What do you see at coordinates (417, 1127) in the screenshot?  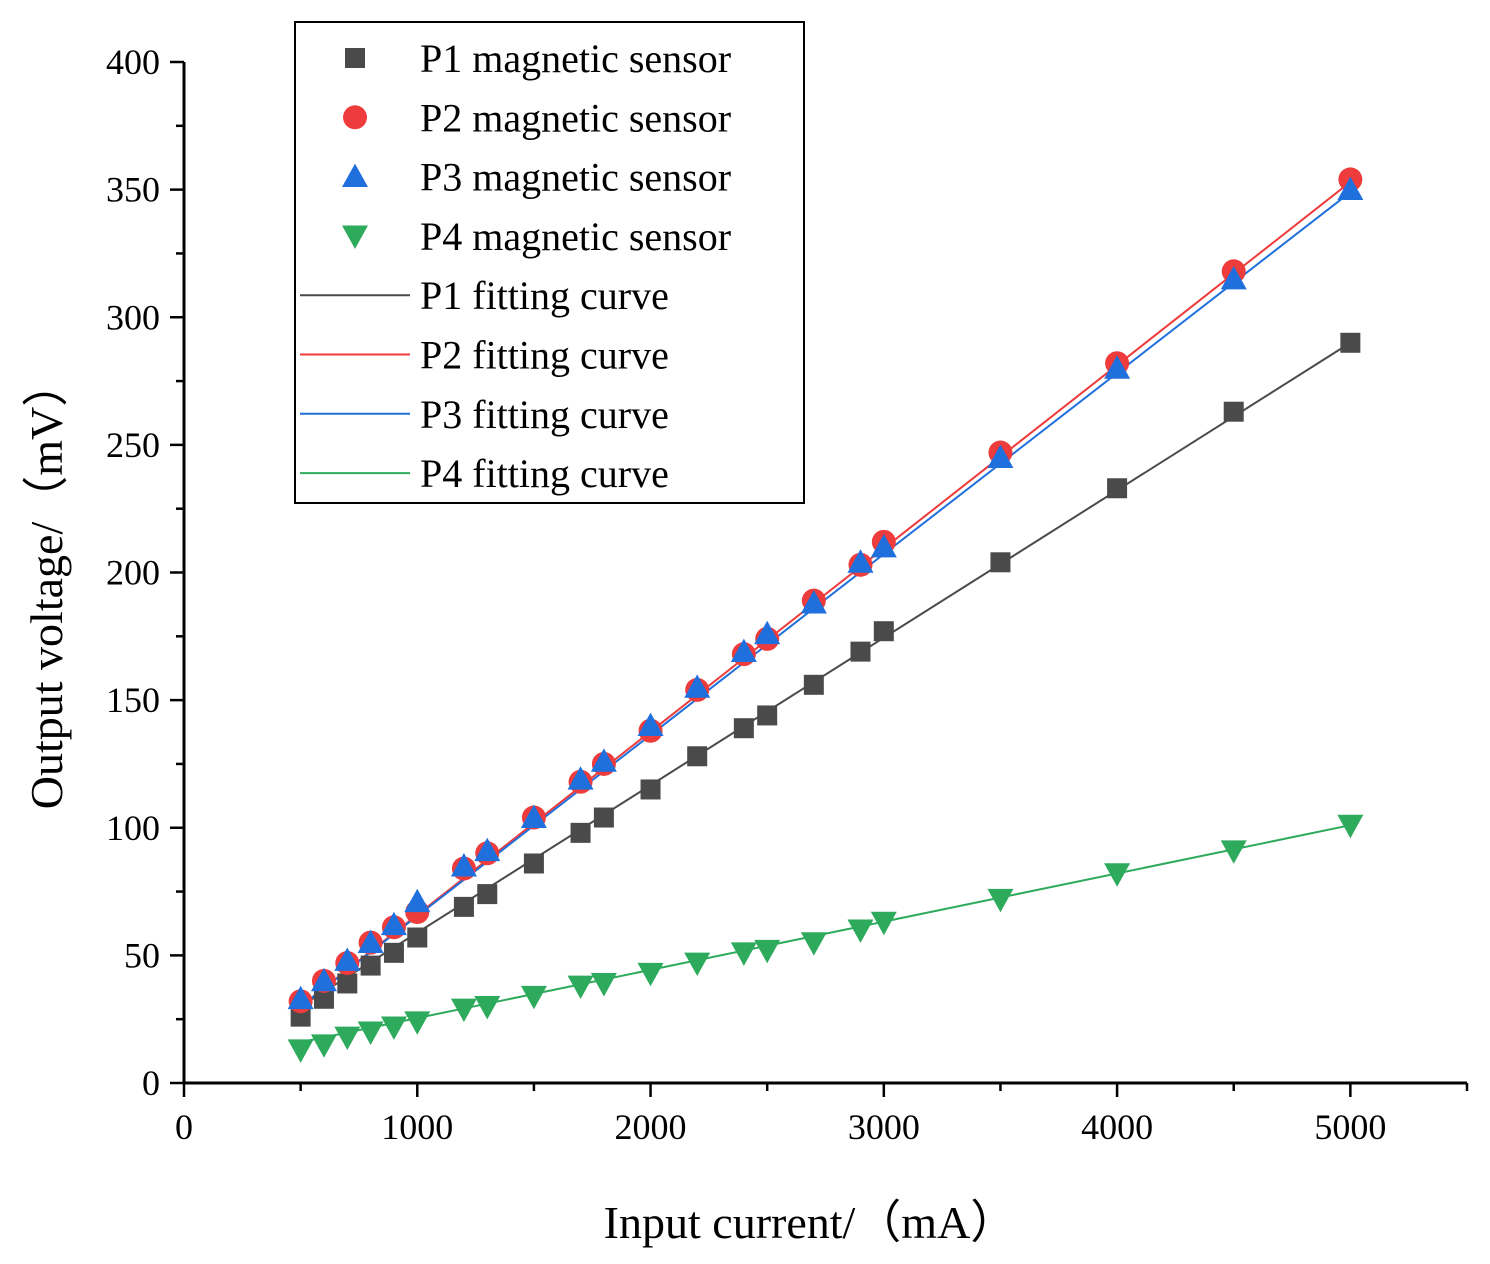 I see `x-tick-label: 1000` at bounding box center [417, 1127].